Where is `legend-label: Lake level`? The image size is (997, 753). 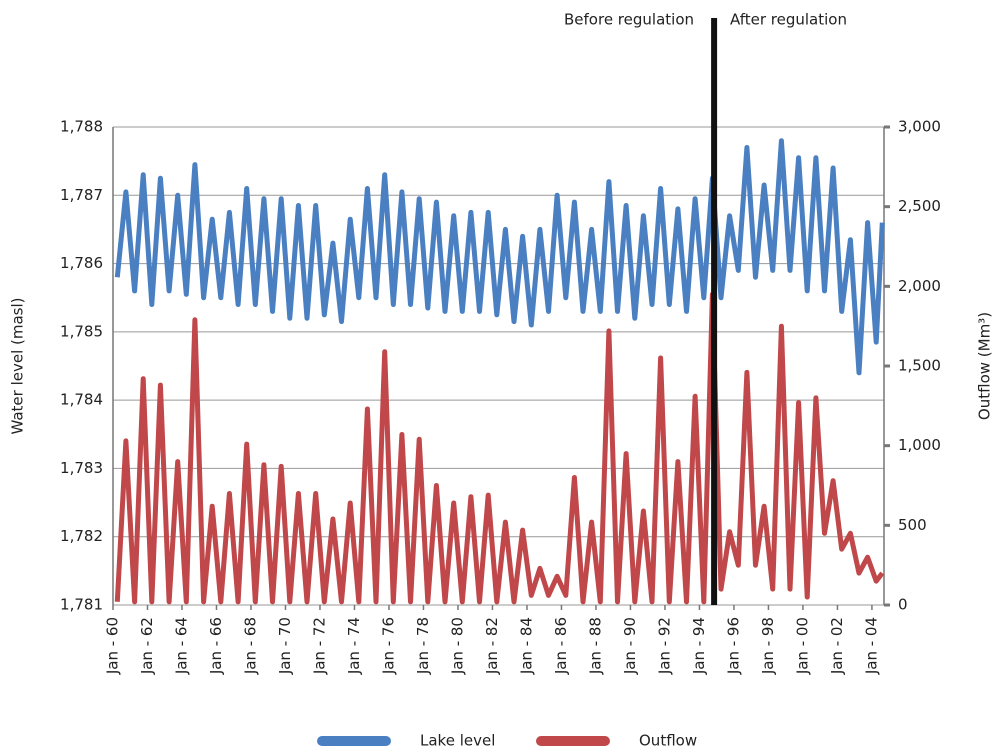
legend-label: Lake level is located at coordinates (457, 741).